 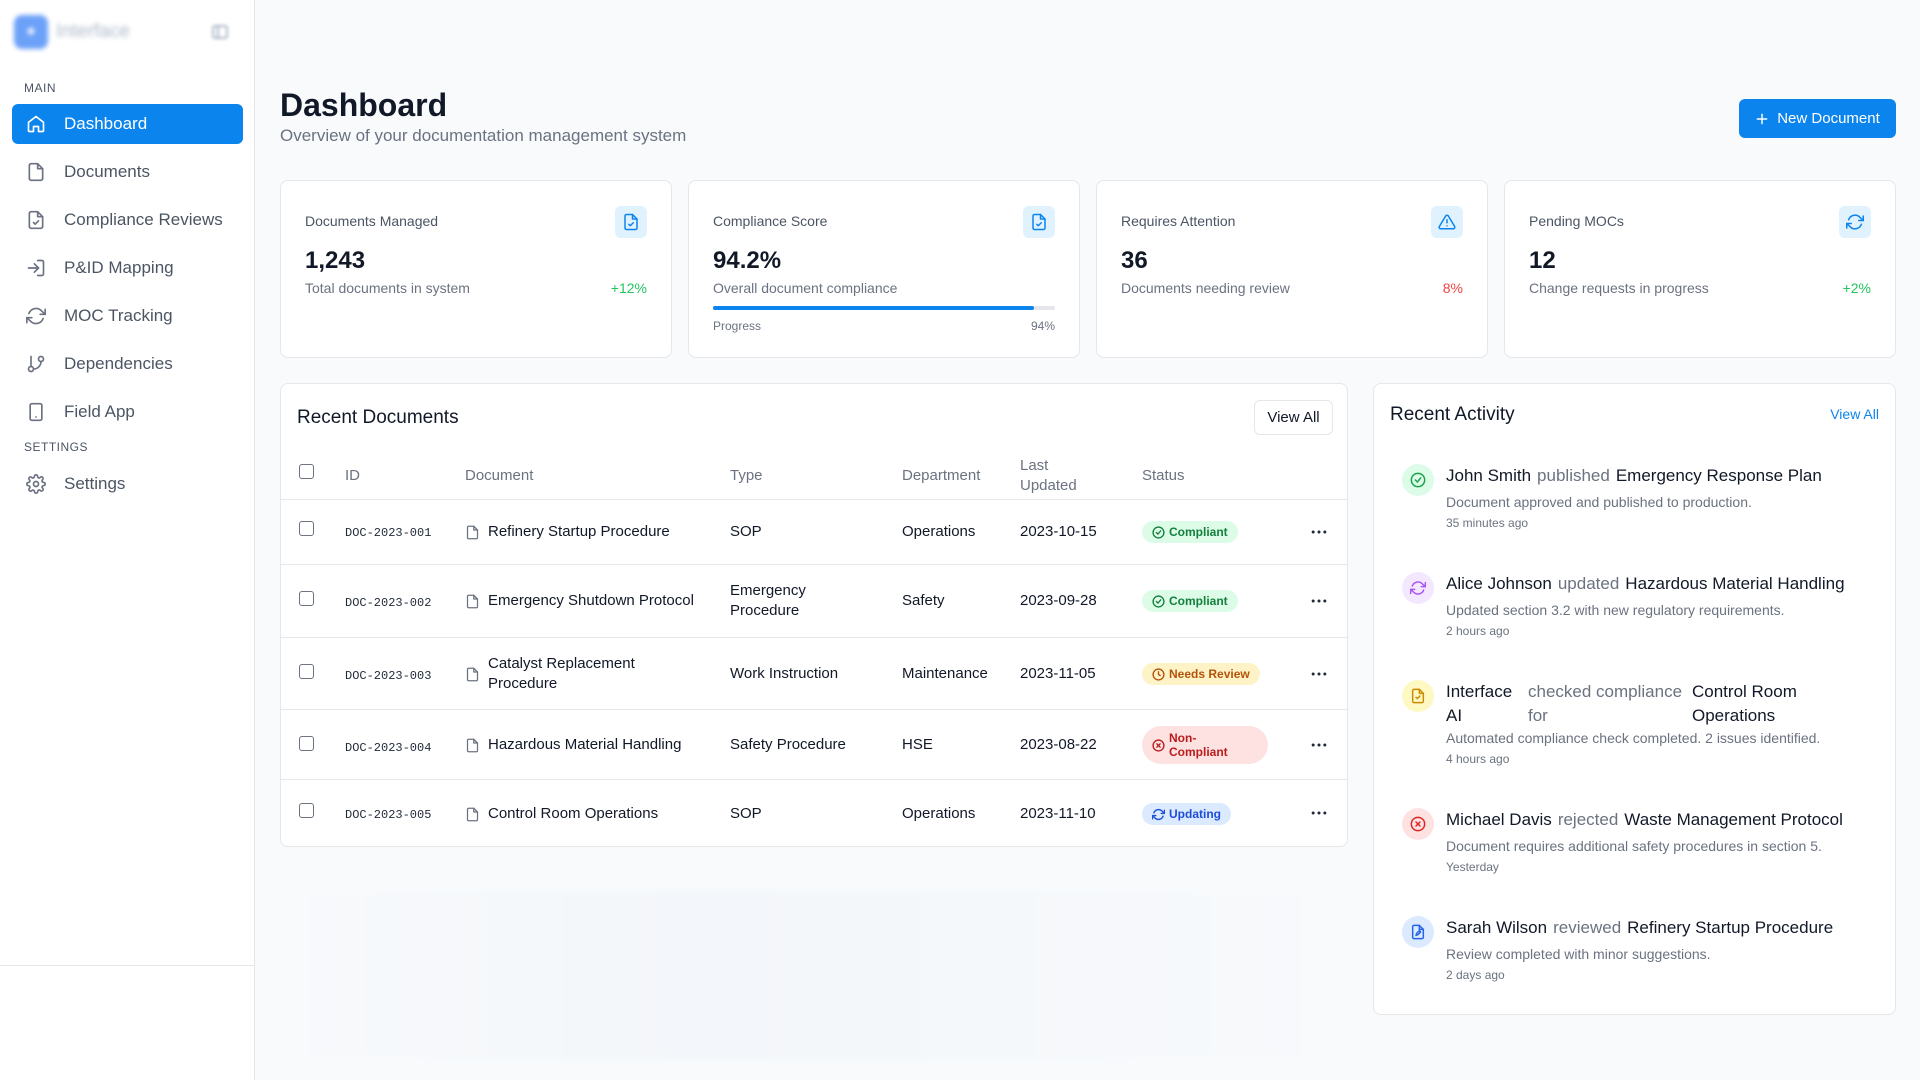 I want to click on doc-name-cell: Emergency Shutdown Protocol, so click(x=585, y=601).